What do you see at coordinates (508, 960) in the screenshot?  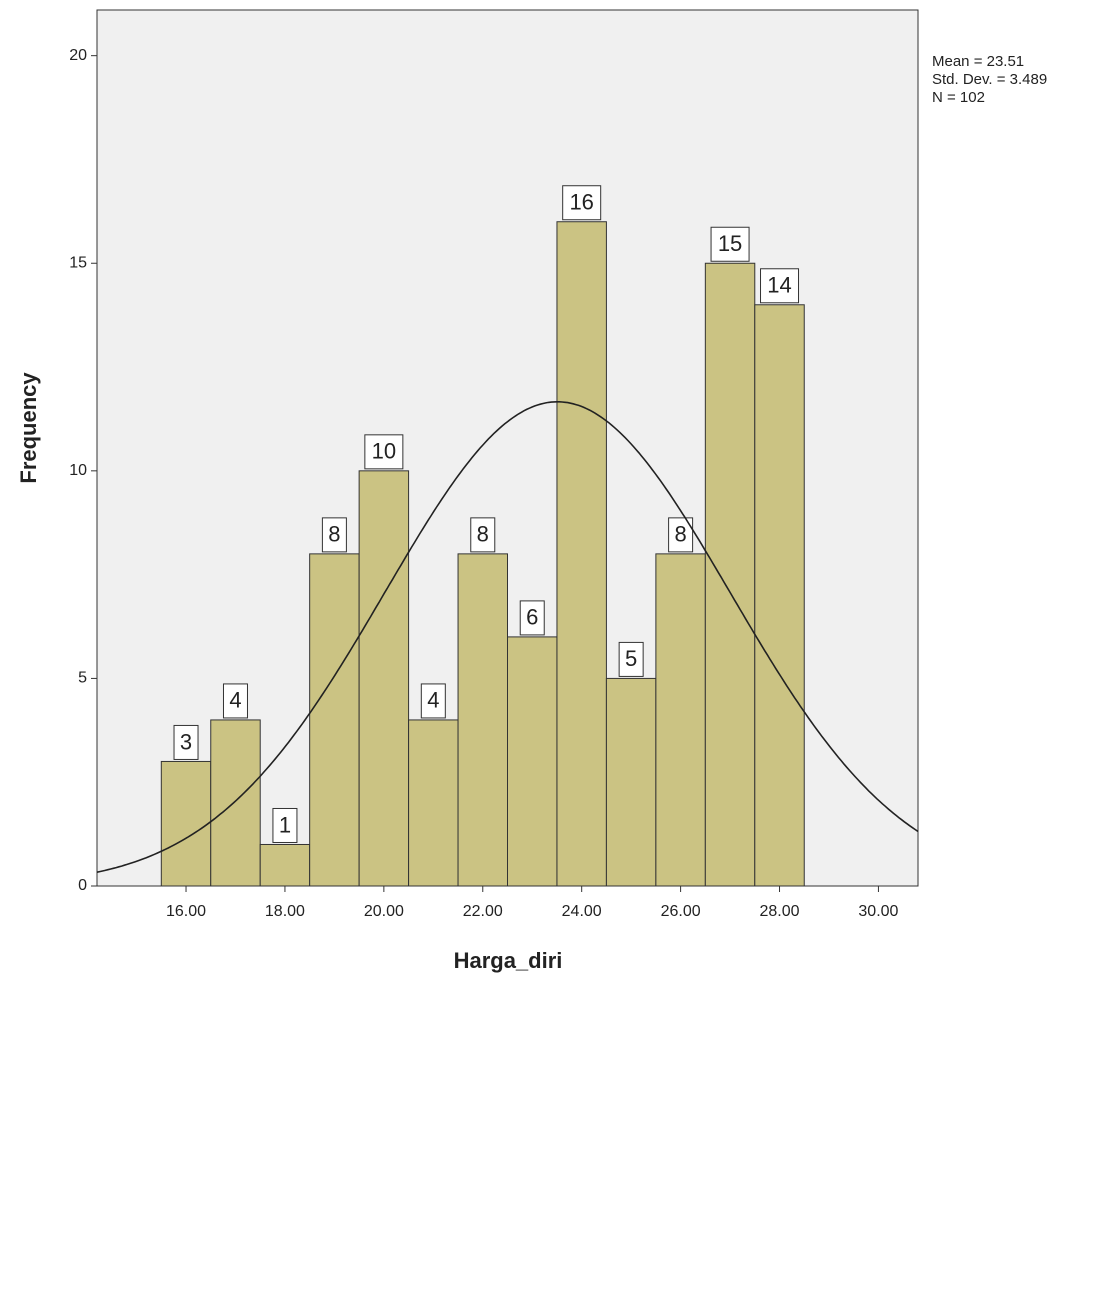 I see `x-axis-title: Harga_diri` at bounding box center [508, 960].